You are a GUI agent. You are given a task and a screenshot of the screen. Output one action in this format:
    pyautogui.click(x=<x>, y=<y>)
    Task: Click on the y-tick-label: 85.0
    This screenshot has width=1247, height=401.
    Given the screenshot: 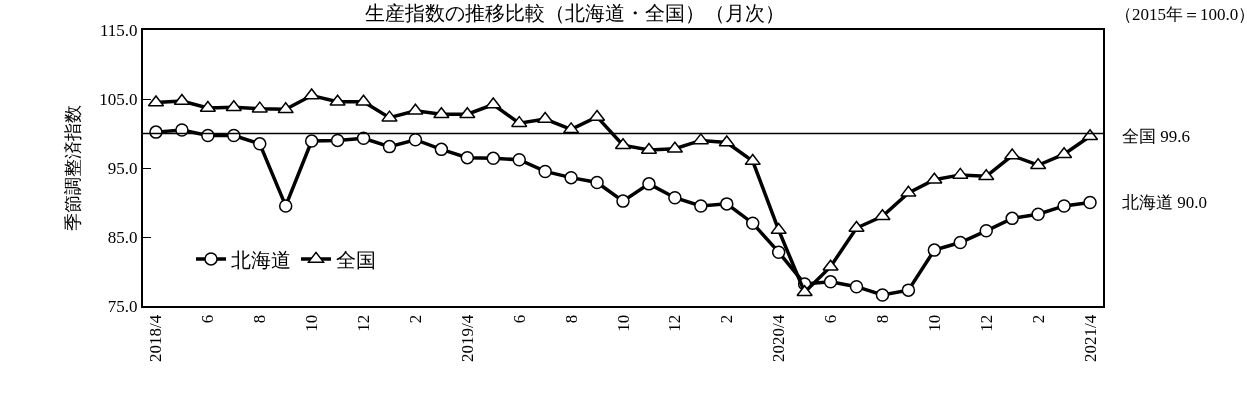 What is the action you would take?
    pyautogui.click(x=122, y=237)
    